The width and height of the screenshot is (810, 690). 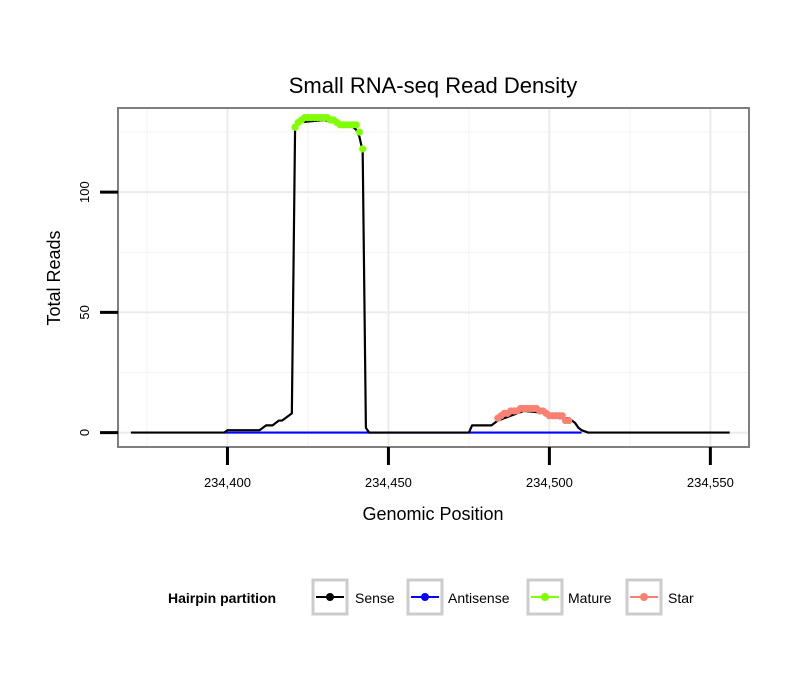 I want to click on x-axis-title: Genomic Position, so click(x=432, y=514).